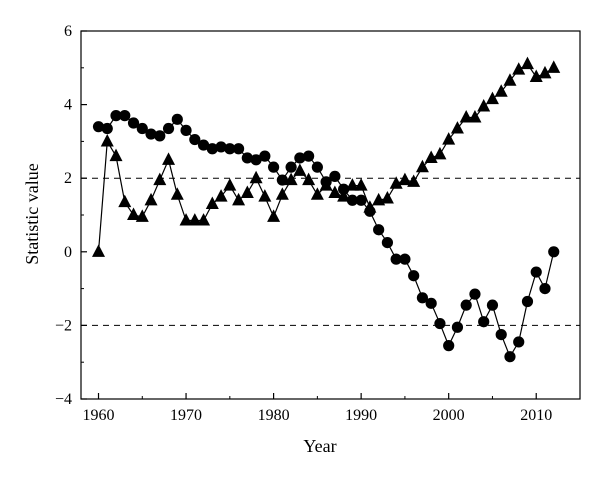 Image resolution: width=600 pixels, height=480 pixels. I want to click on y-tick-label: 0, so click(68, 252).